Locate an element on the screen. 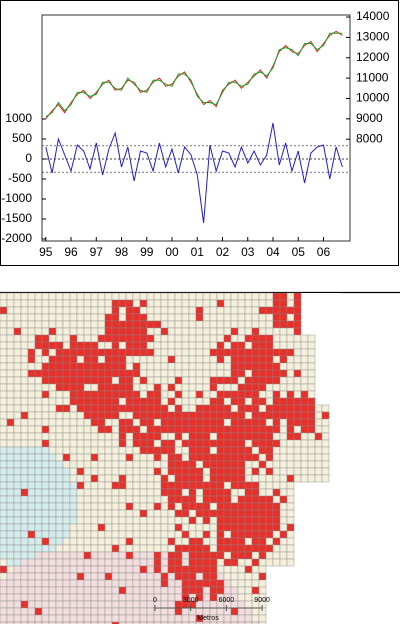 The image size is (400, 624). y-tick-label: 1000 is located at coordinates (18, 118).